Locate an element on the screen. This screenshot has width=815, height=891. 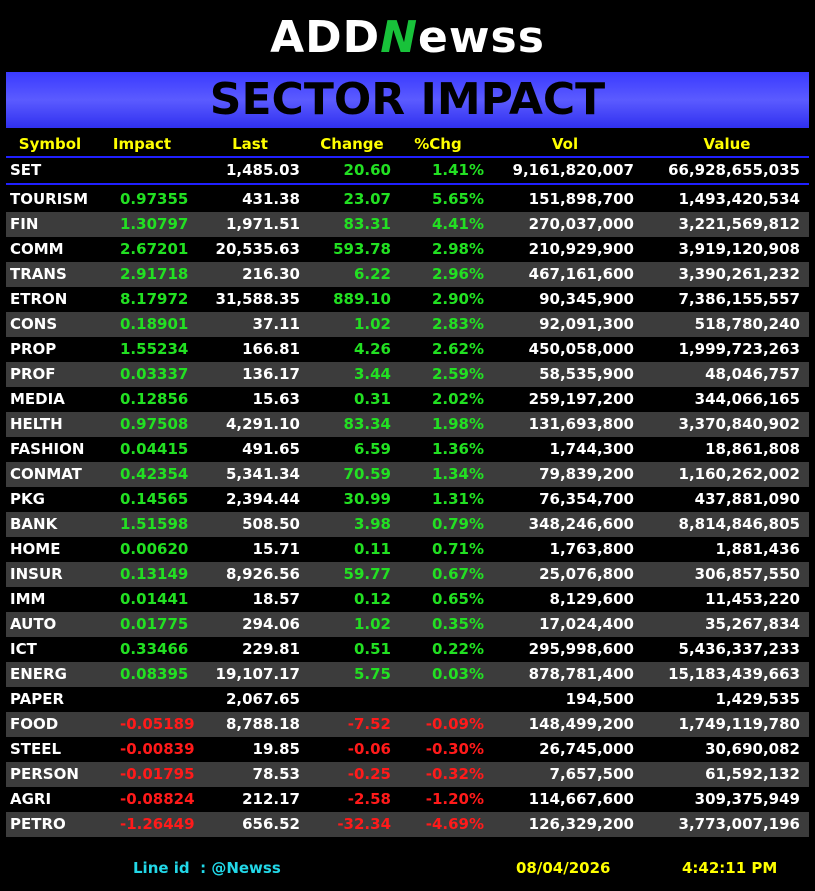
impact-cell: -0.08824 is located at coordinates (157, 799).